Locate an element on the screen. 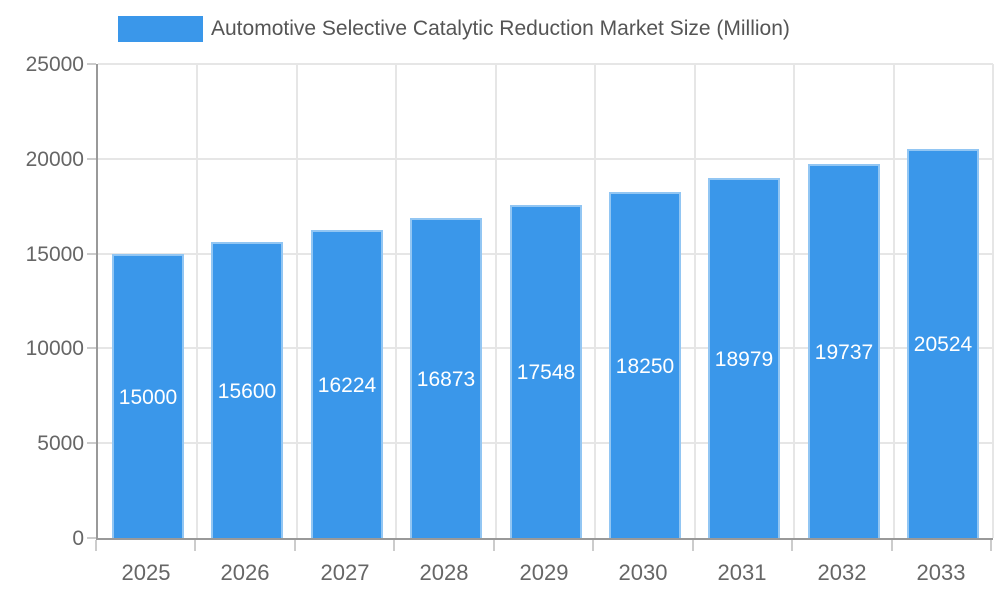 The height and width of the screenshot is (600, 1000). bar: 16224 is located at coordinates (347, 384).